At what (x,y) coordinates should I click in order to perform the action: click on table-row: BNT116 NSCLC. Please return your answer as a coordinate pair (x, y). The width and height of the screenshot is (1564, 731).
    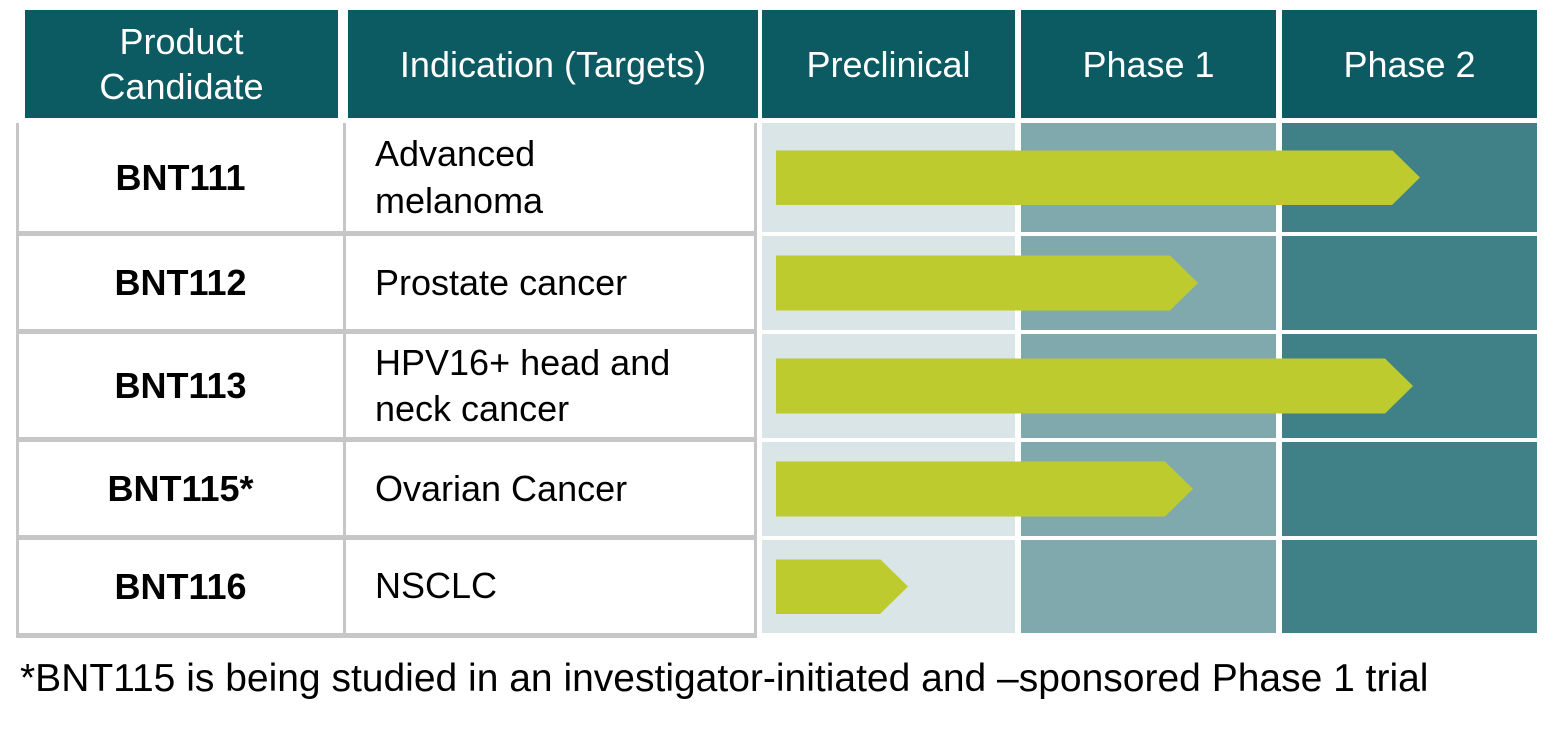
    Looking at the image, I should click on (782, 586).